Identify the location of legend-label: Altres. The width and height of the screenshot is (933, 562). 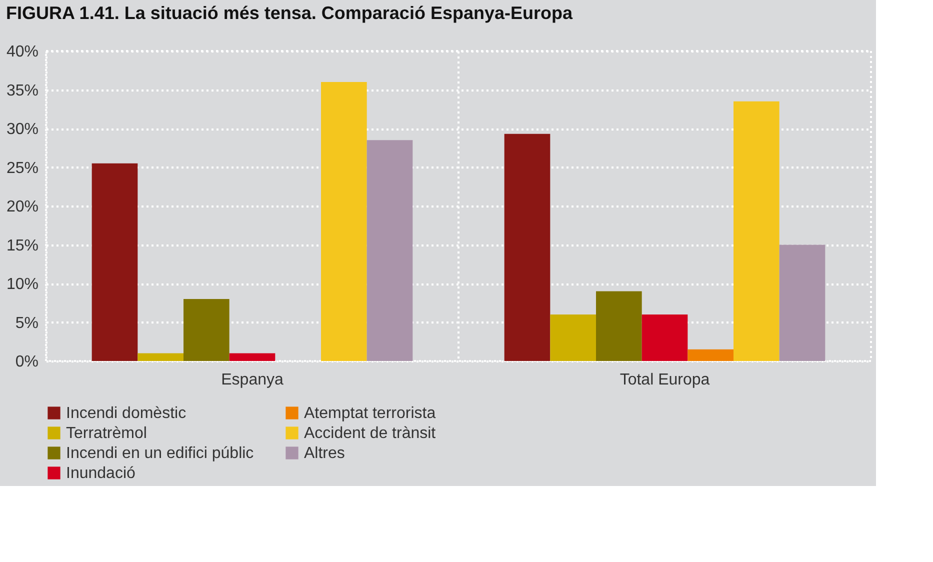
(324, 453).